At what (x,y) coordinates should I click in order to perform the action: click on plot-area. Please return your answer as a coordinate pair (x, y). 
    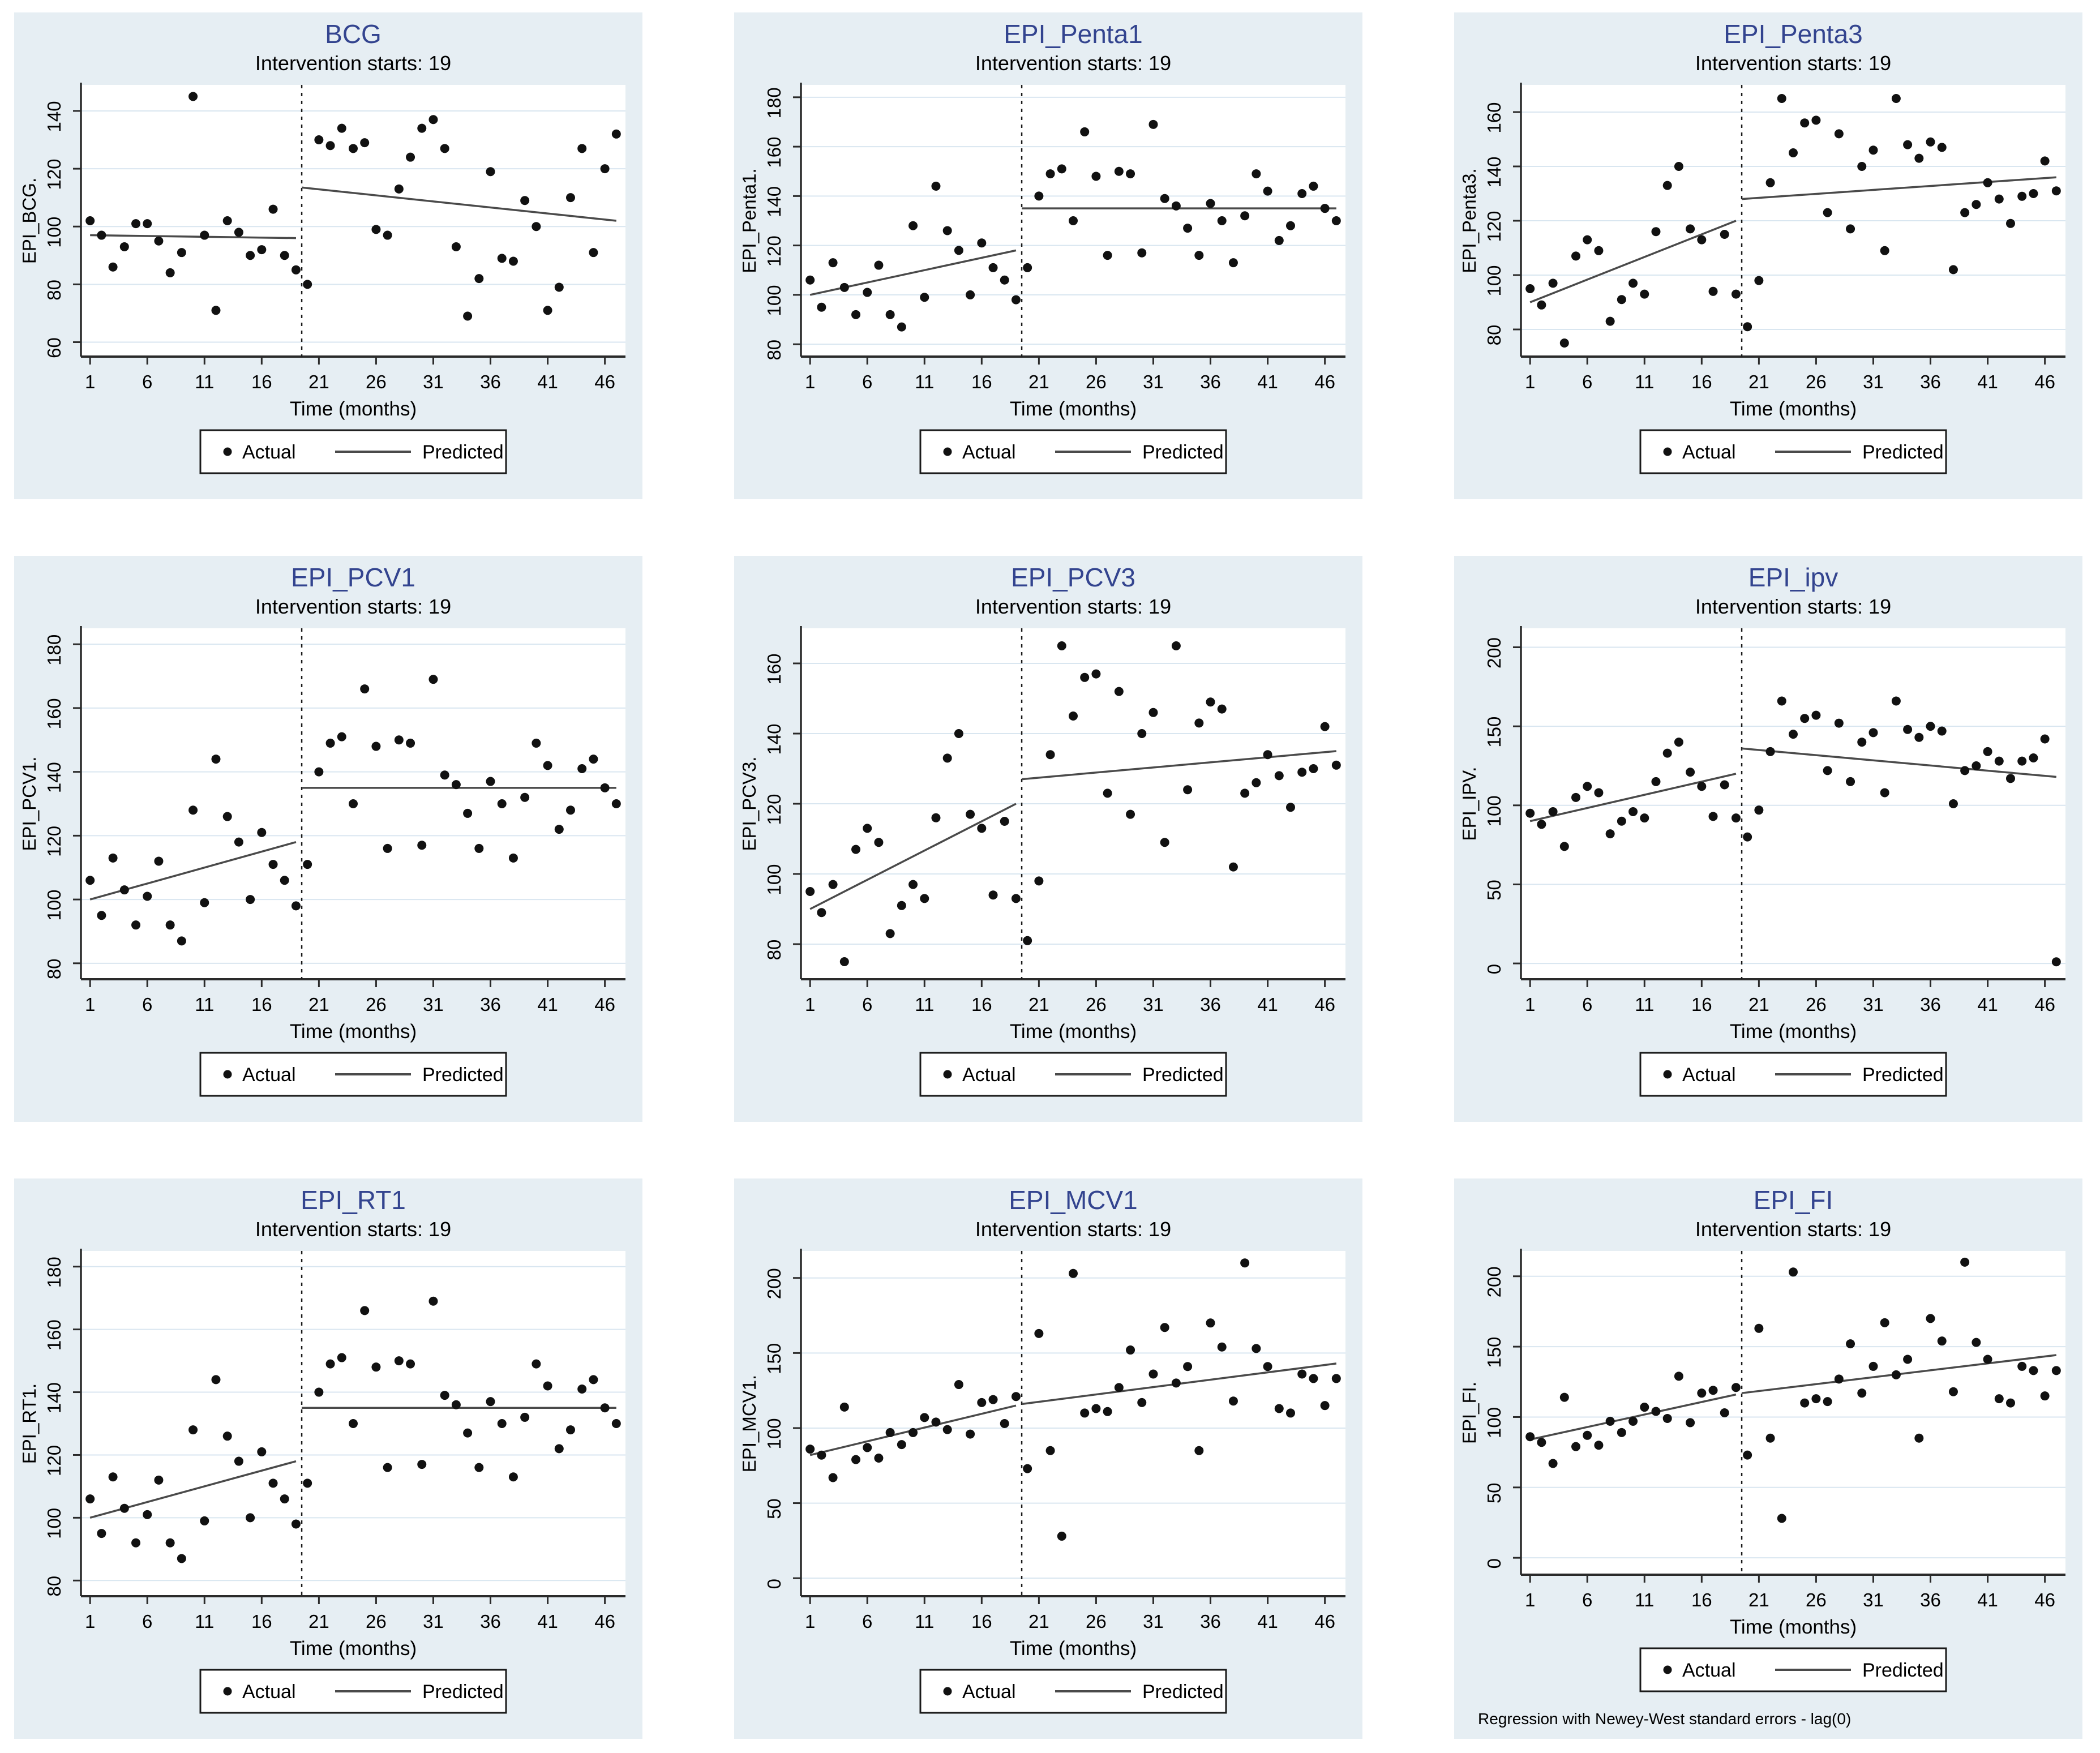
    Looking at the image, I should click on (1793, 803).